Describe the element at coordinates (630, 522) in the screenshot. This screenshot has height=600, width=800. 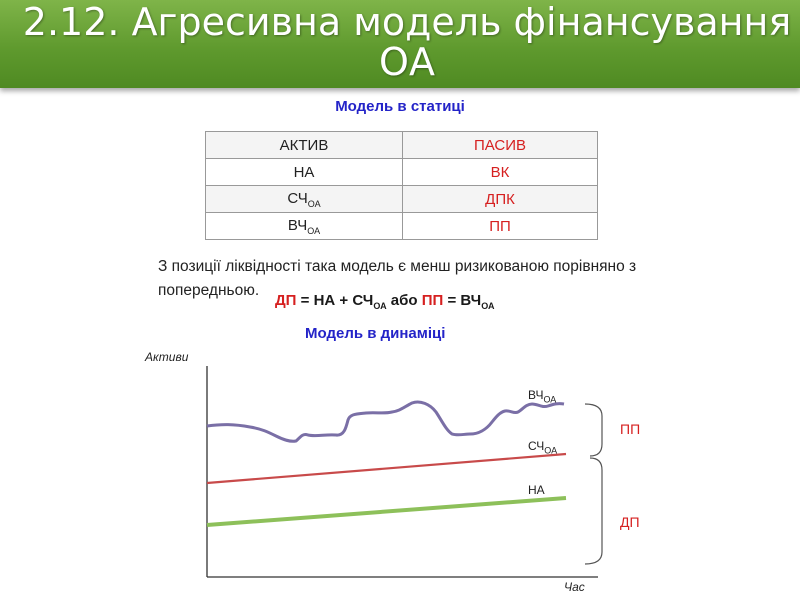
I see `brace-label-dp: ДП` at that location.